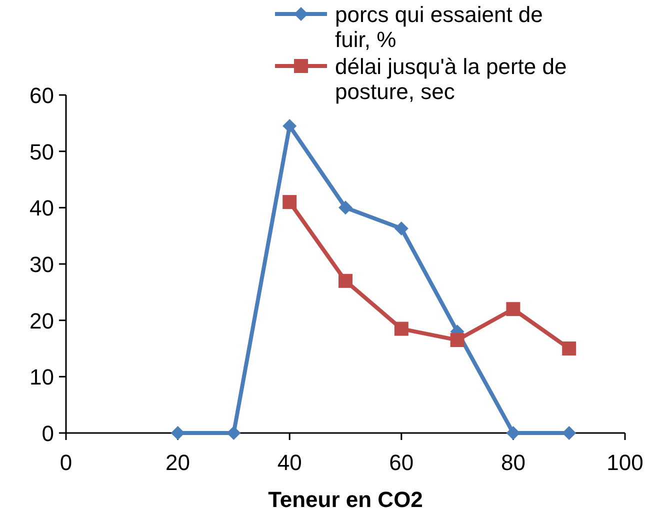 Image resolution: width=649 pixels, height=515 pixels. What do you see at coordinates (42, 95) in the screenshot?
I see `y-tick-label: 60` at bounding box center [42, 95].